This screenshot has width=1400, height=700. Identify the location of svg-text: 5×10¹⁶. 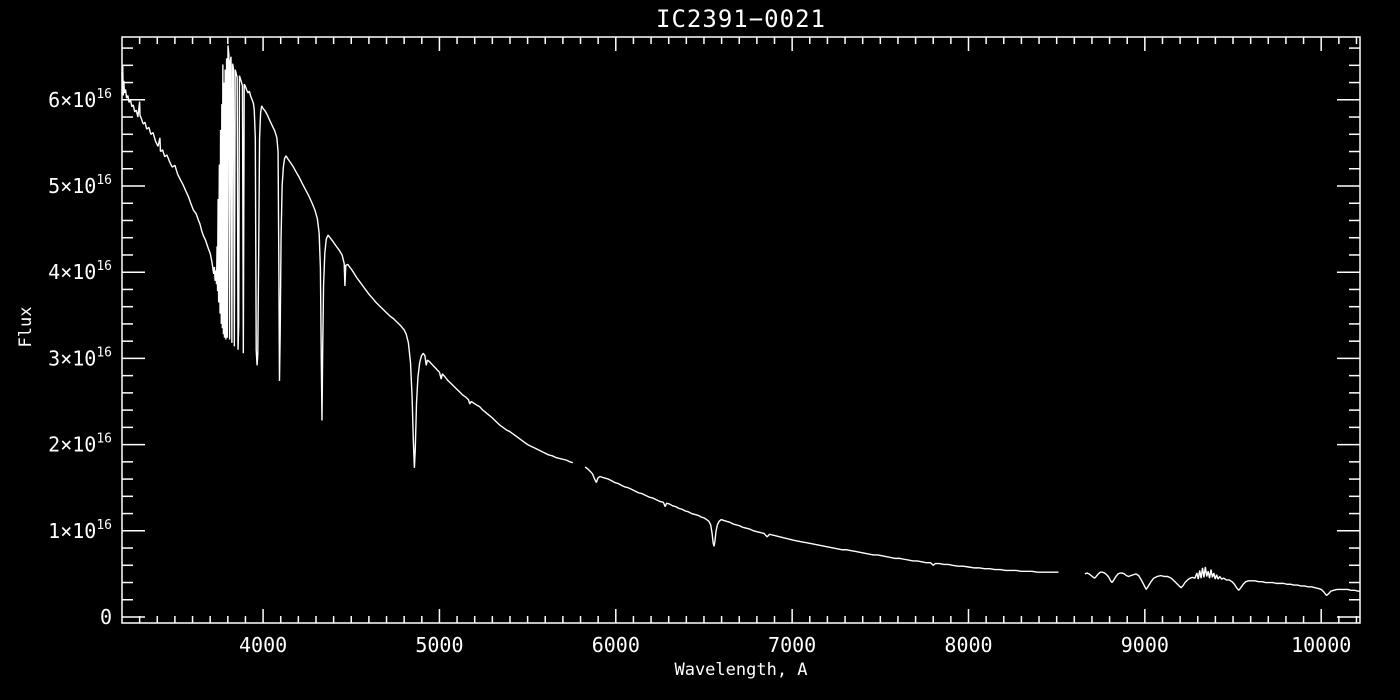
(80, 185).